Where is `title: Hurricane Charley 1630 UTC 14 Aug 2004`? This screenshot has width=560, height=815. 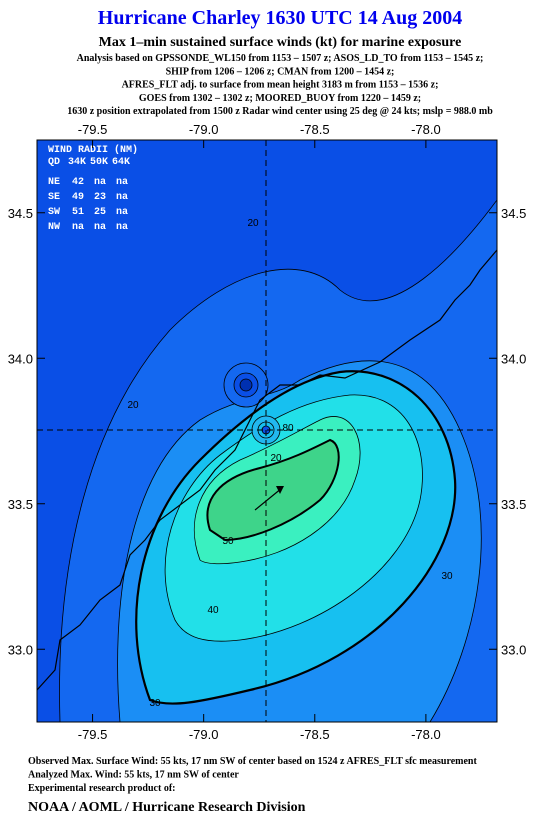
title: Hurricane Charley 1630 UTC 14 Aug 2004 is located at coordinates (280, 18).